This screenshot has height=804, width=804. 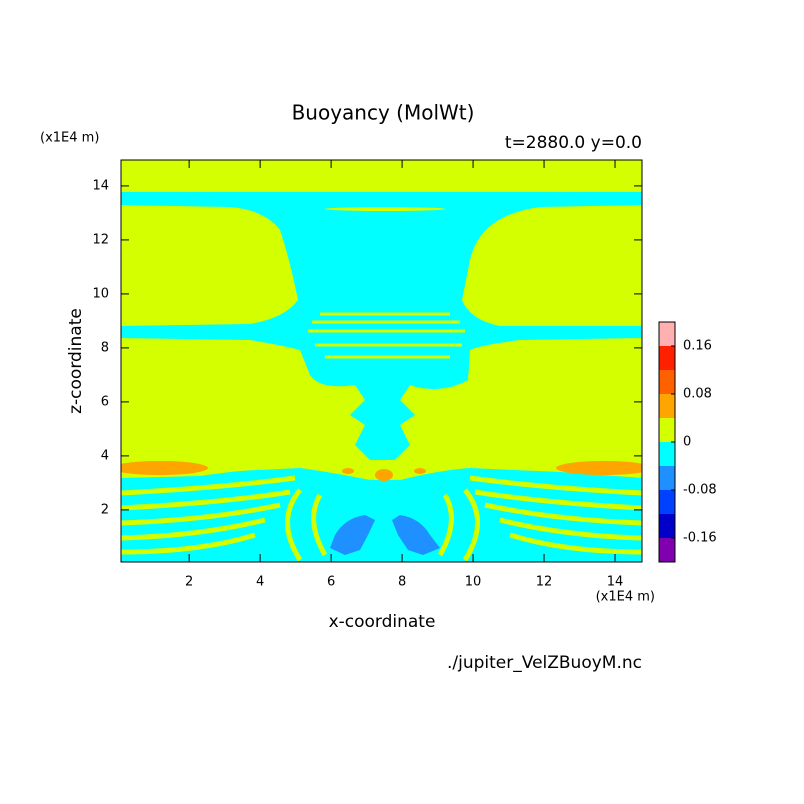 What do you see at coordinates (100, 185) in the screenshot?
I see `y-tick-label: 14` at bounding box center [100, 185].